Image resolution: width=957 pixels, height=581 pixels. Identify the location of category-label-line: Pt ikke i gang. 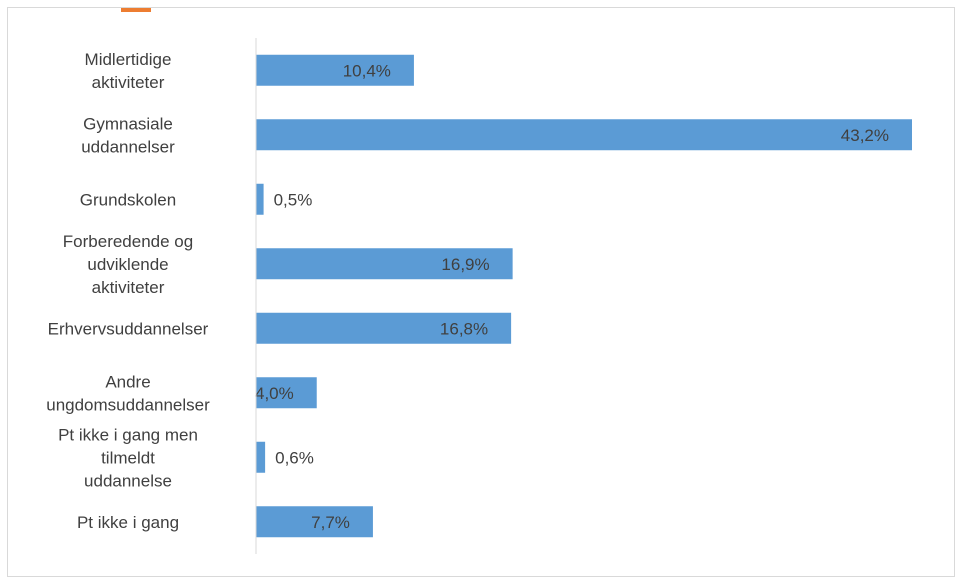
(128, 522).